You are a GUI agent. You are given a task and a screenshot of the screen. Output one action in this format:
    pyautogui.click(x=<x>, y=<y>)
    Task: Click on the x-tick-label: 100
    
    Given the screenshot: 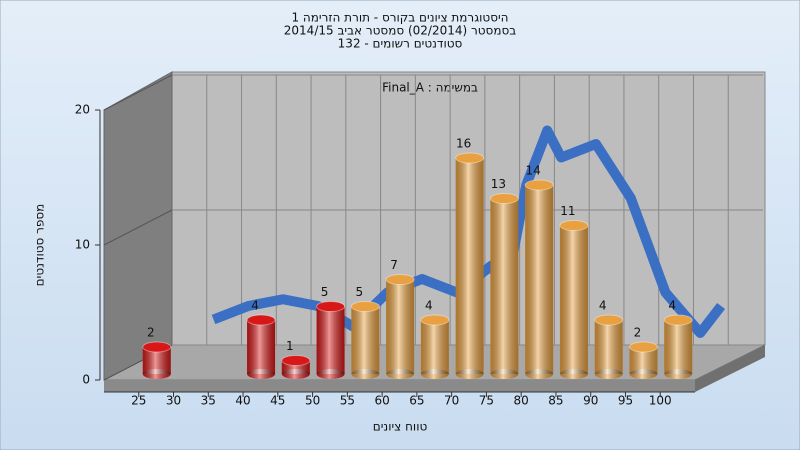 What is the action you would take?
    pyautogui.click(x=660, y=401)
    